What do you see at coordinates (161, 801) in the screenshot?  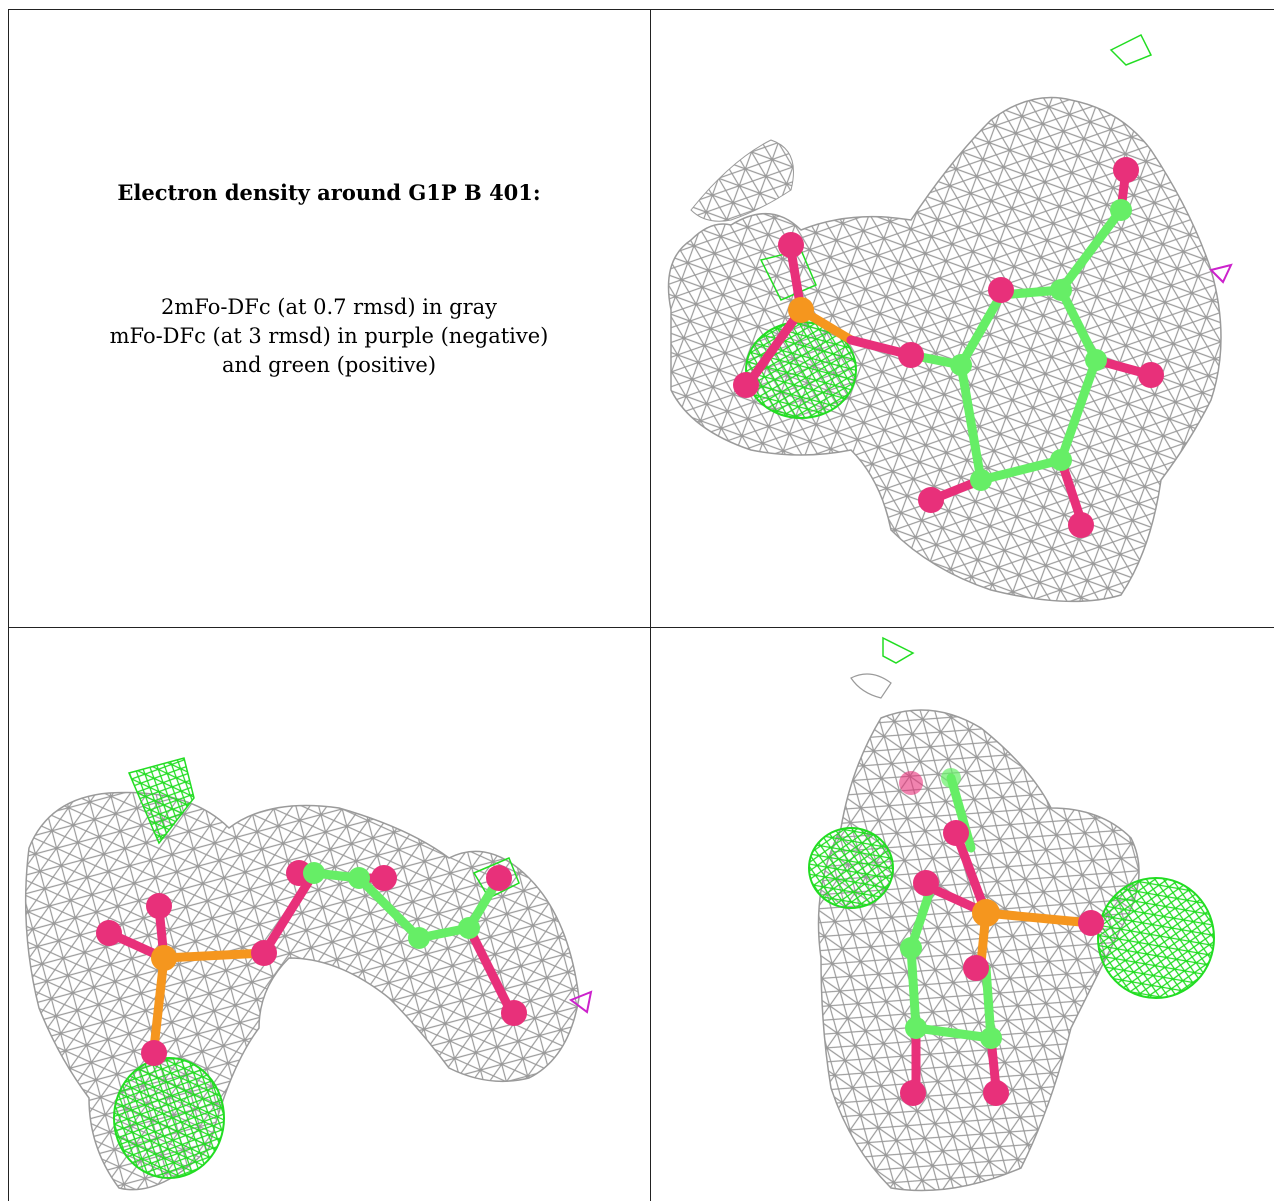 I see `positive-density-small` at bounding box center [161, 801].